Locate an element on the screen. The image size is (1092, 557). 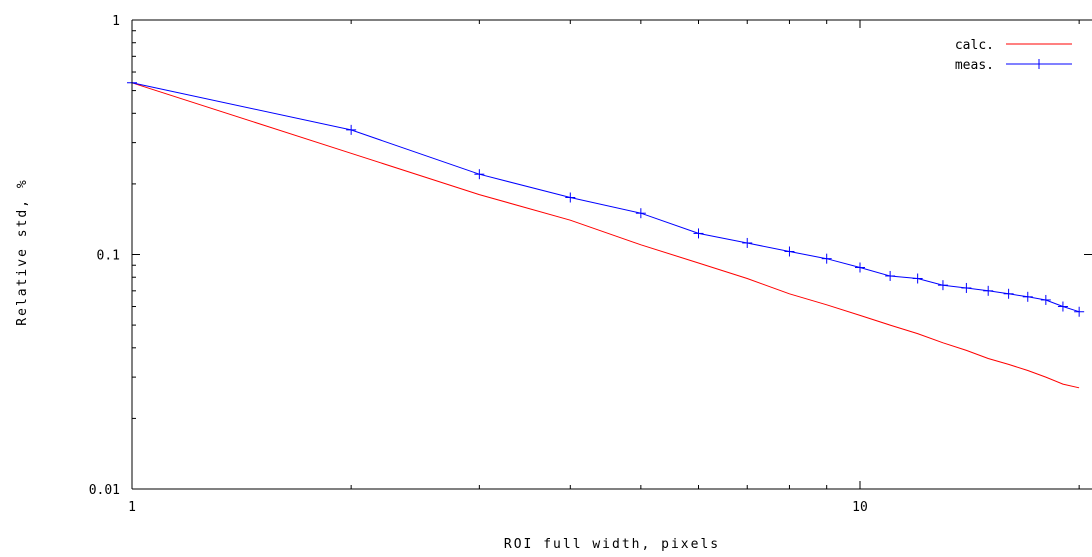
y-tick-label-1: 0.1 is located at coordinates (108, 256).